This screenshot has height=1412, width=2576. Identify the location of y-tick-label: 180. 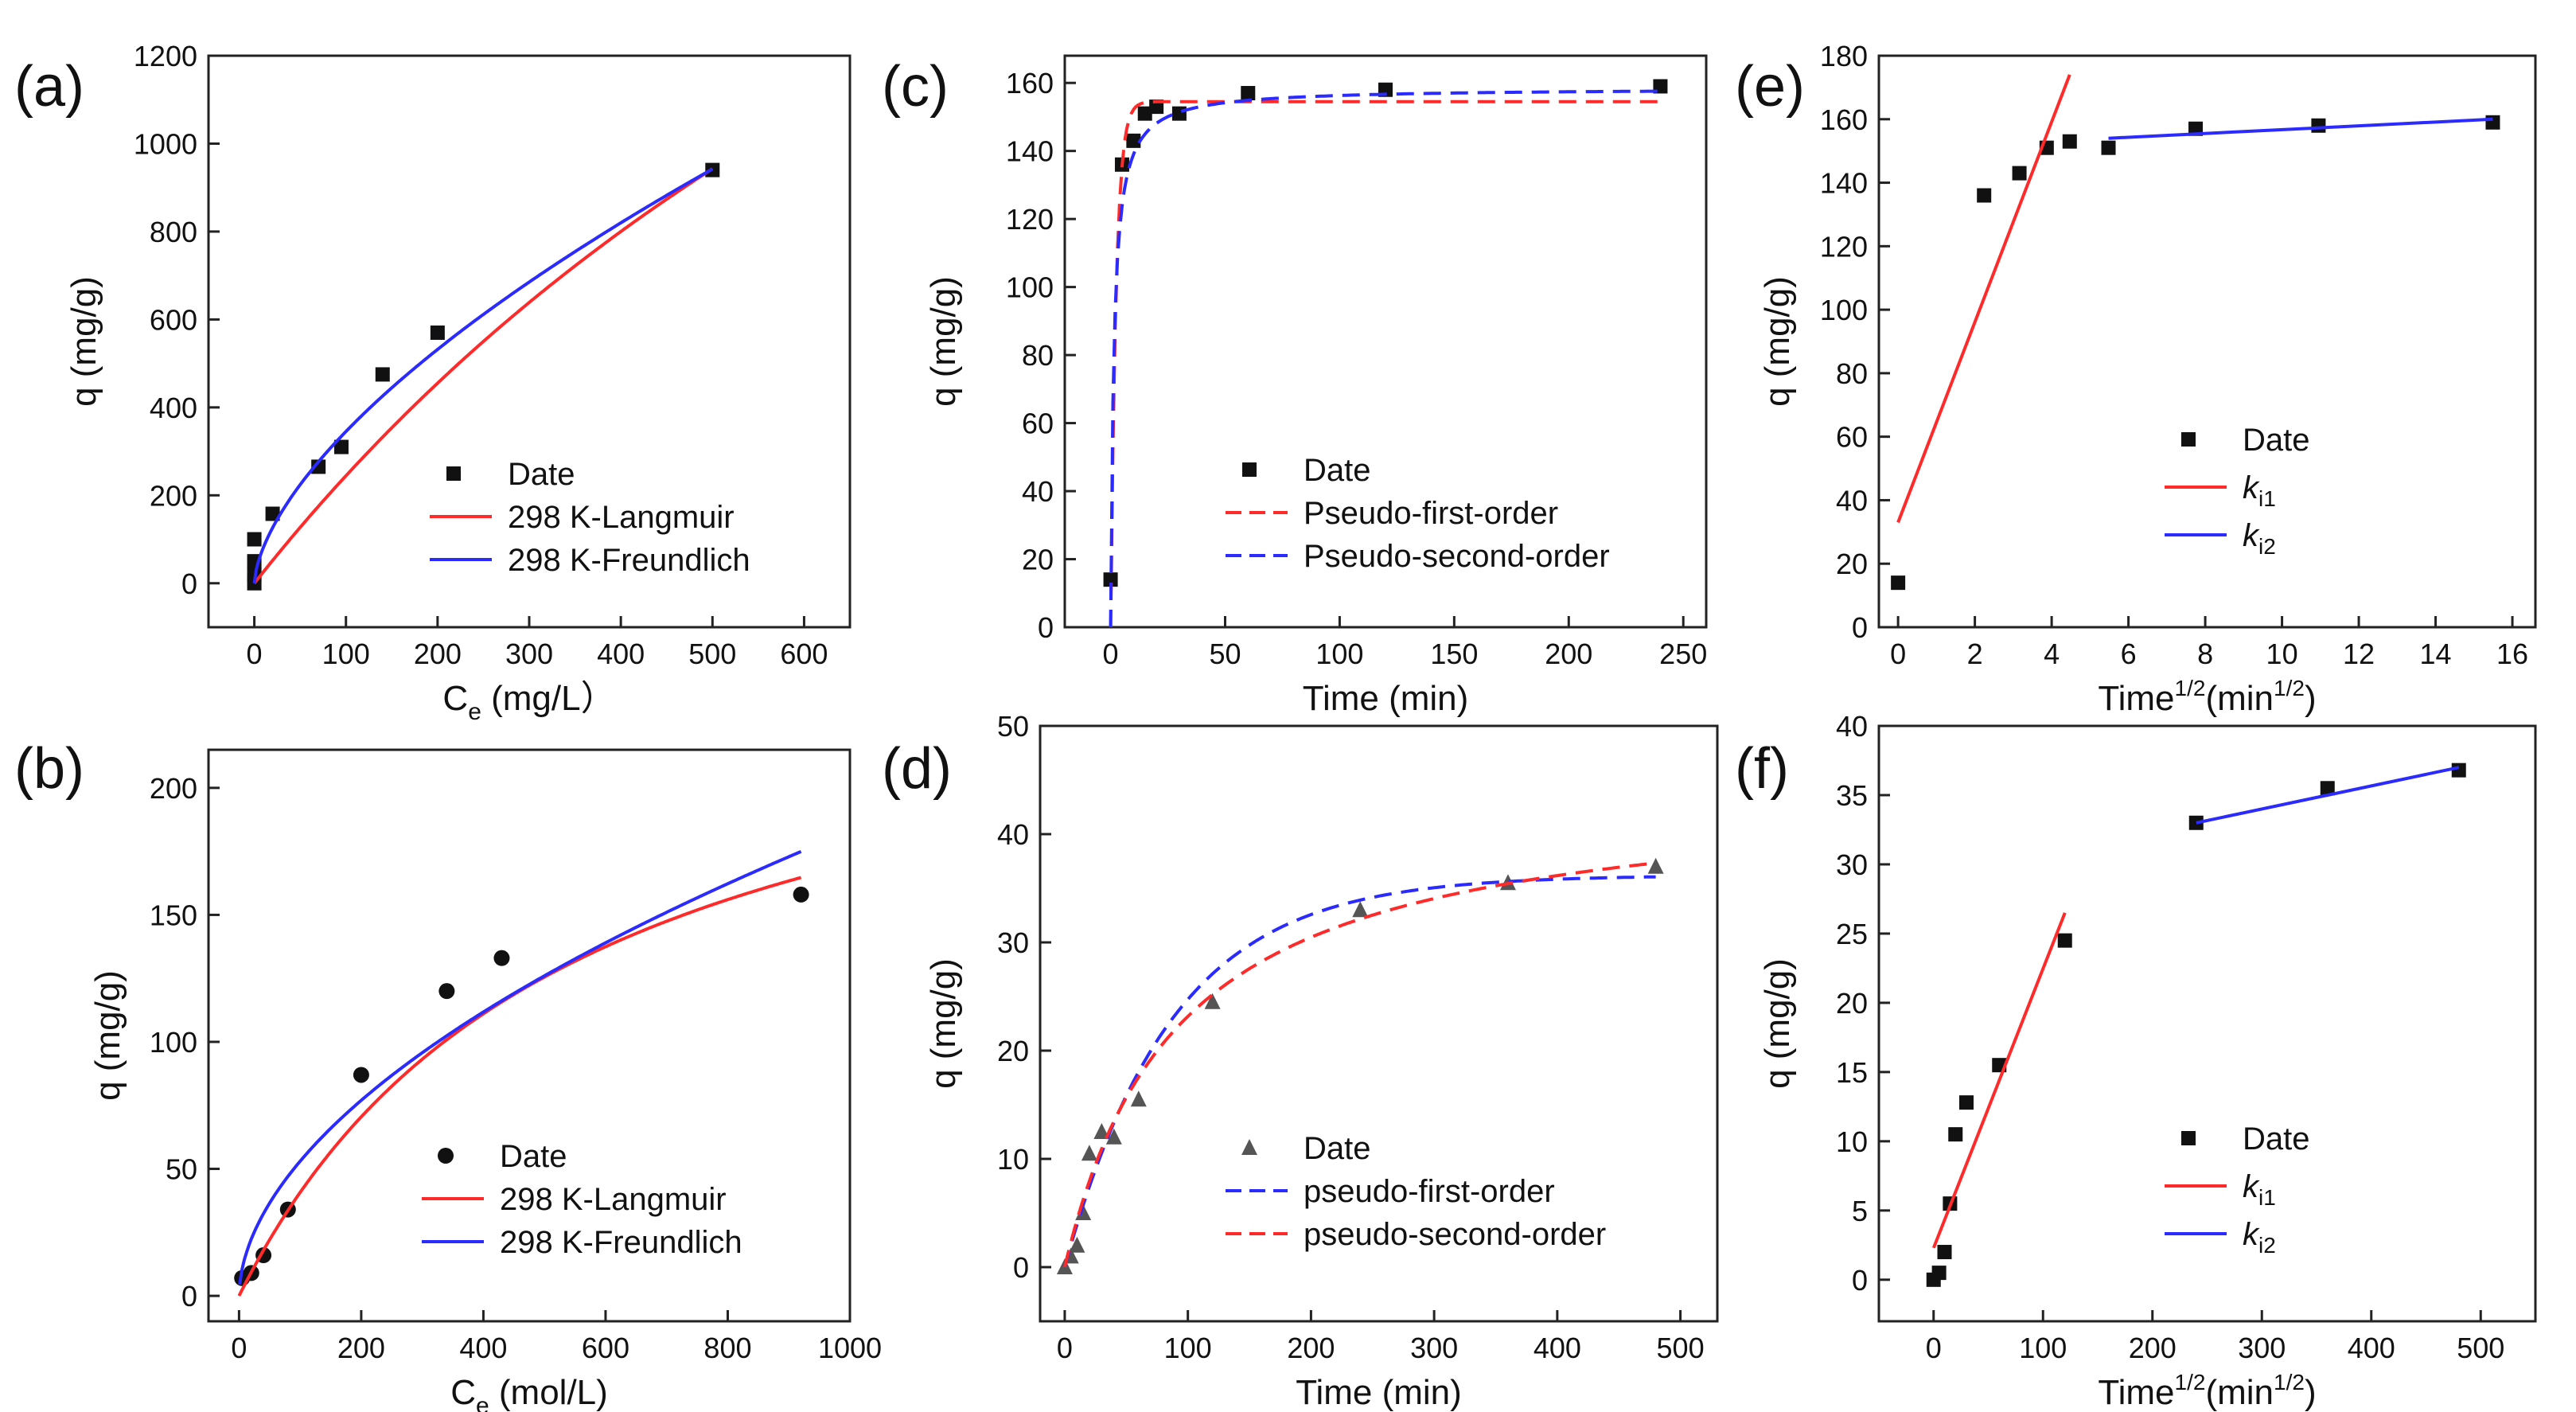
(1844, 56).